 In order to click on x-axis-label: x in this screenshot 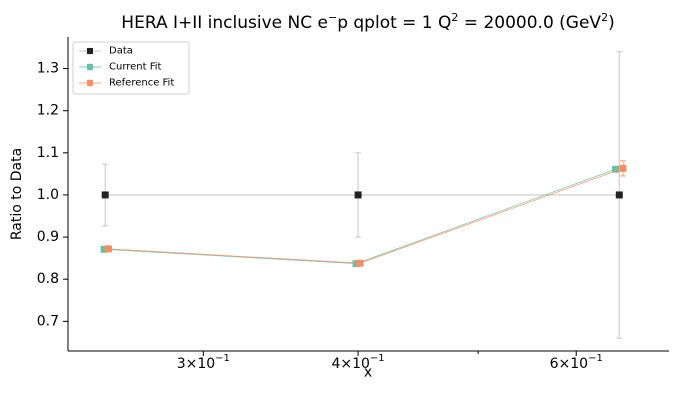, I will do `click(368, 373)`.